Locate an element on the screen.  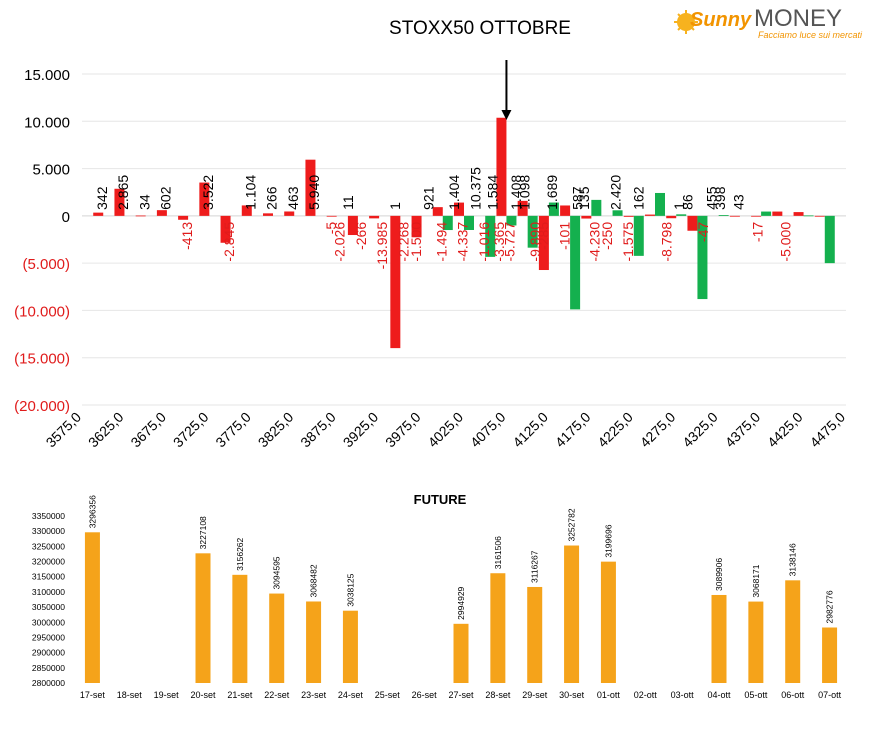
future-x-tick-label: 21-set is located at coordinates (240, 695).